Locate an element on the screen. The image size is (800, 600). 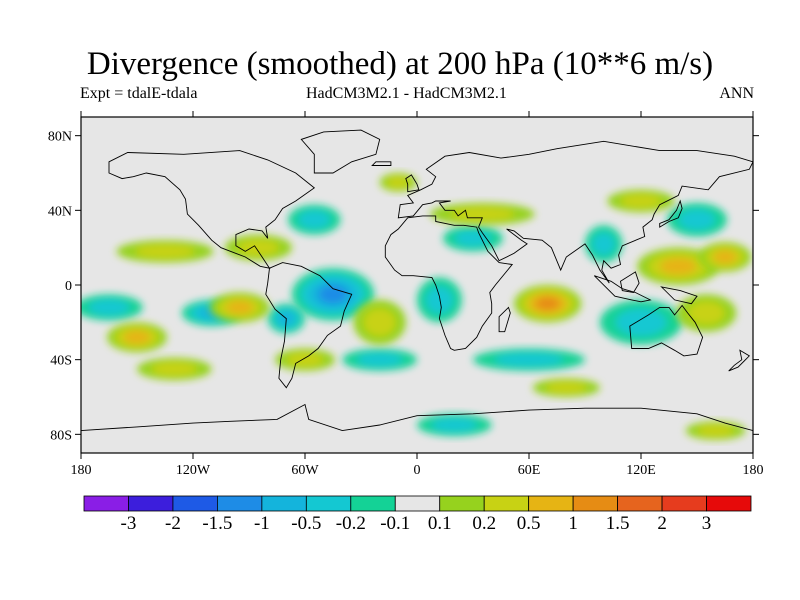
y-tick-label: 0 is located at coordinates (68, 286).